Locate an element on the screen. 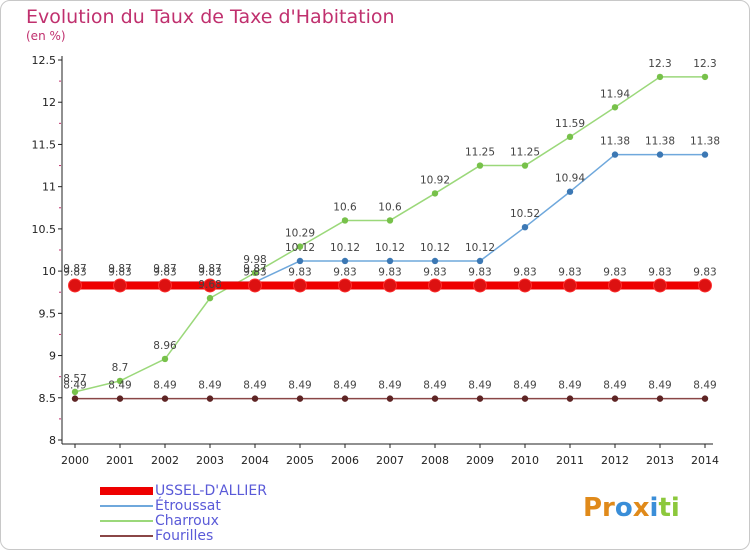 The width and height of the screenshot is (750, 550). y-tick-label: 11 is located at coordinates (49, 187).